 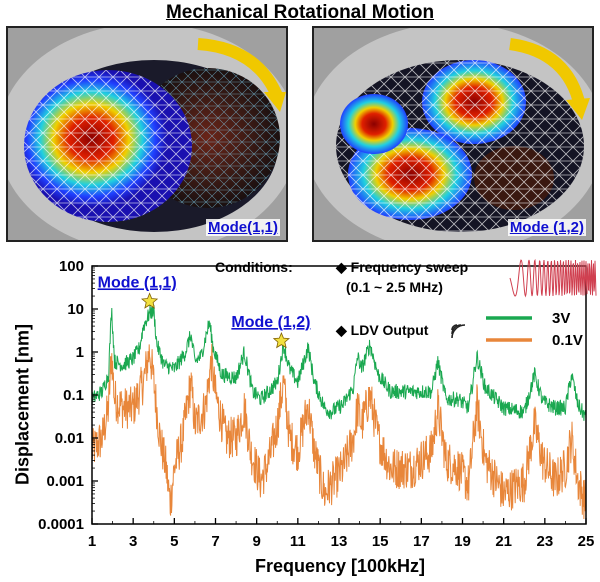 I want to click on y-tick-label: 1, so click(x=80, y=352).